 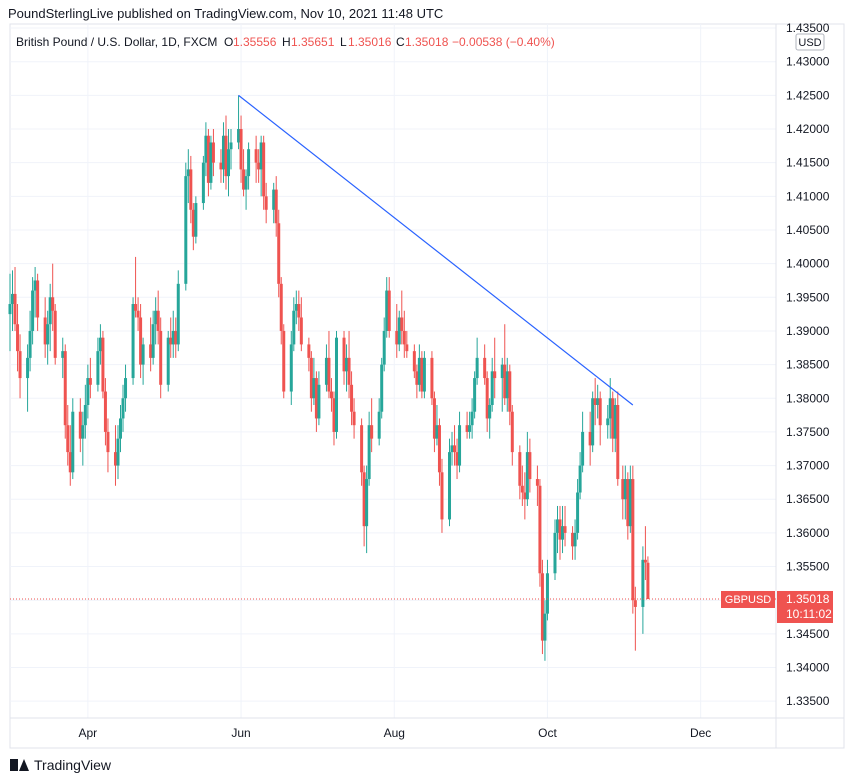 I want to click on low-label: L, so click(x=343, y=42).